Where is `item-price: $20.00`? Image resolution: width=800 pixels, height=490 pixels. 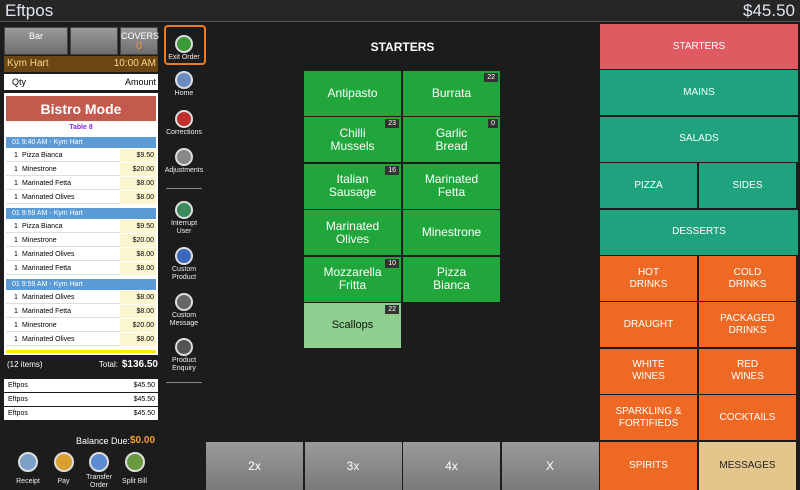 item-price: $20.00 is located at coordinates (143, 325).